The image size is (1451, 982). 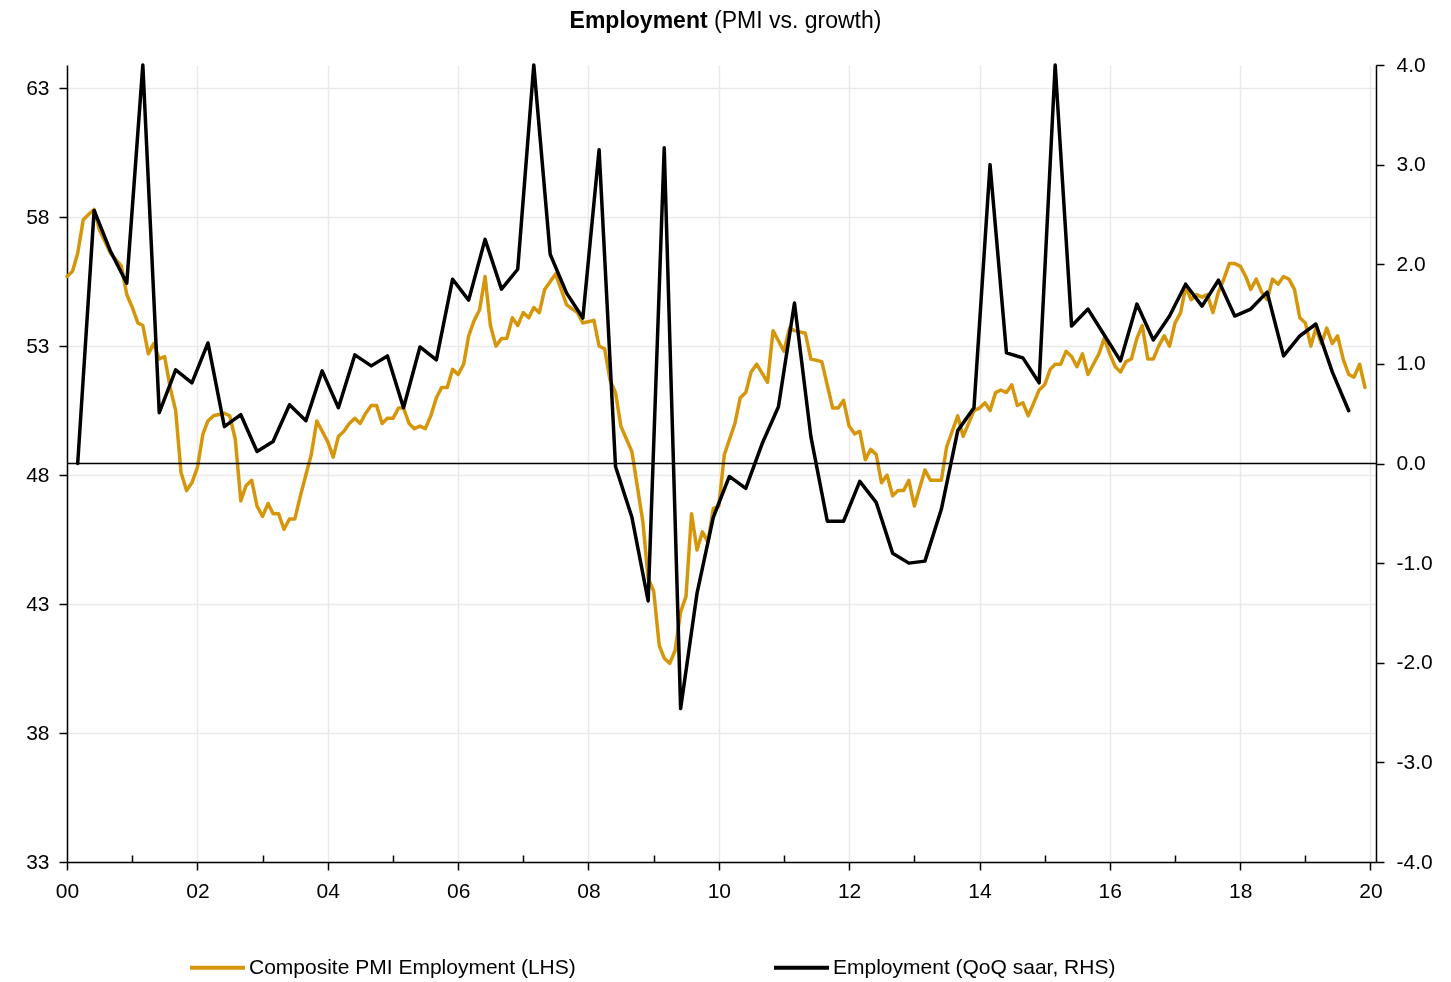 What do you see at coordinates (1110, 890) in the screenshot?
I see `x-tick-label: 16` at bounding box center [1110, 890].